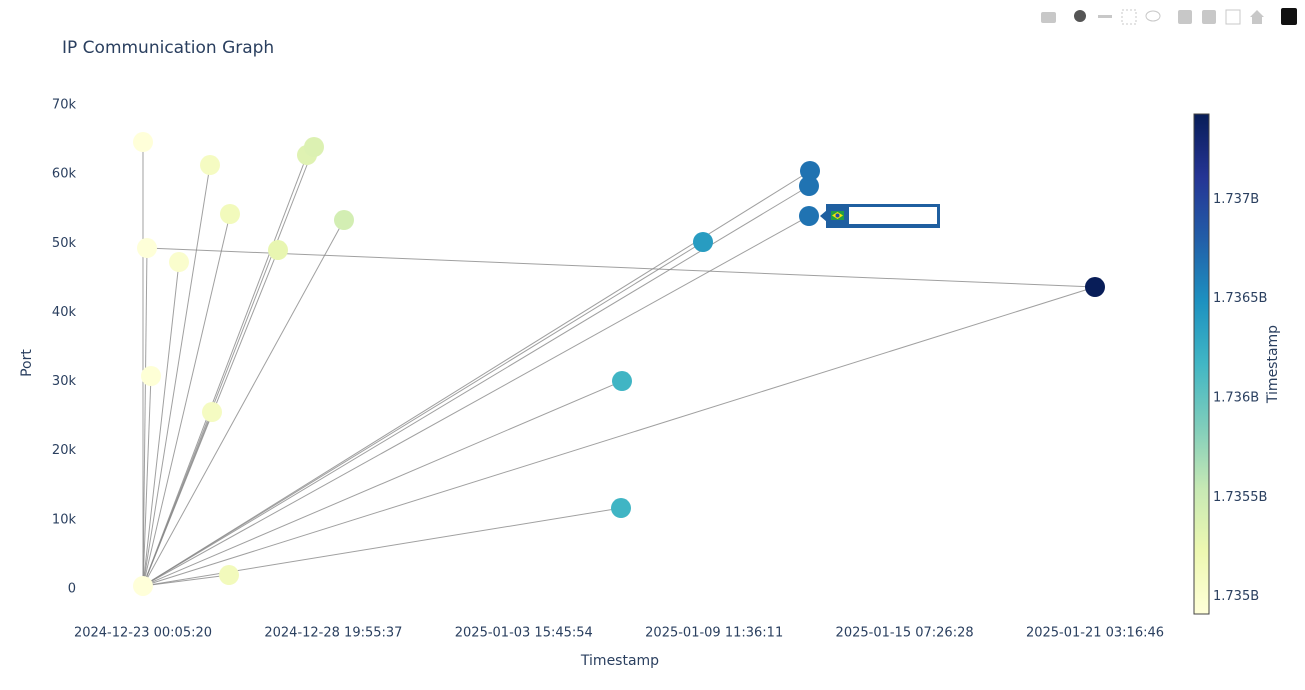  Describe the element at coordinates (64, 450) in the screenshot. I see `y-tick-label: 20k` at that location.